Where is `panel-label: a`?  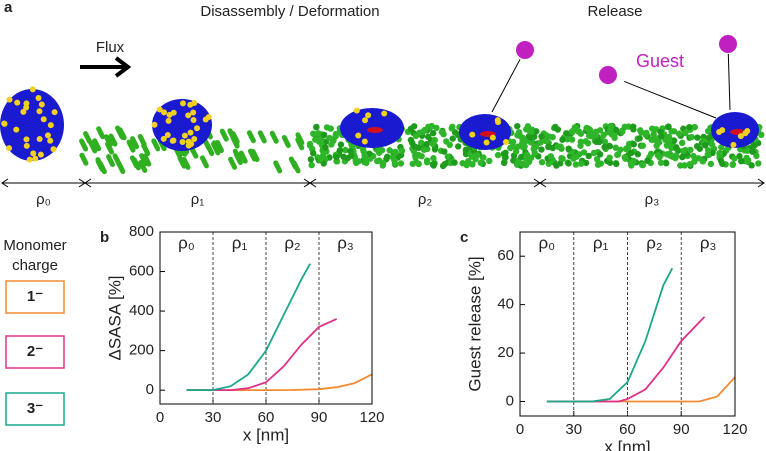 panel-label: a is located at coordinates (8, 8).